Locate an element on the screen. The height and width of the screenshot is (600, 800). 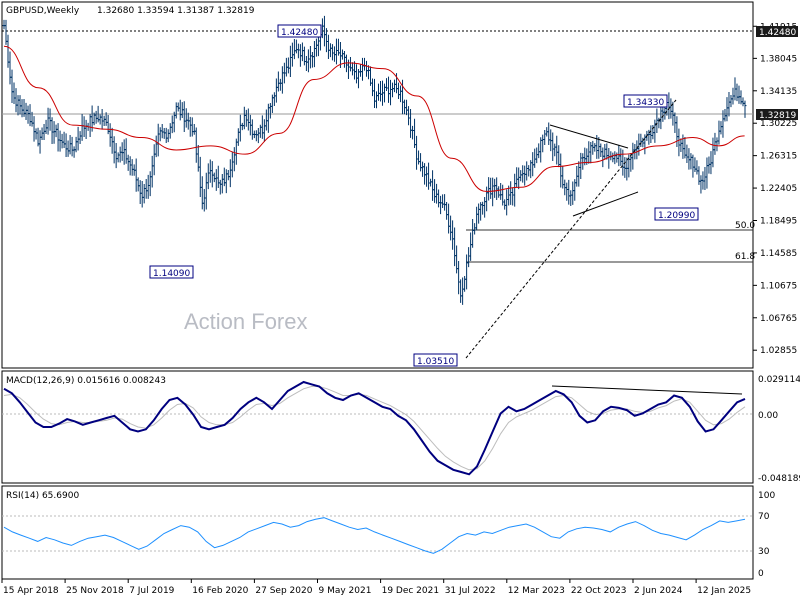
price-tick-label: 1.38045 is located at coordinates (778, 59).